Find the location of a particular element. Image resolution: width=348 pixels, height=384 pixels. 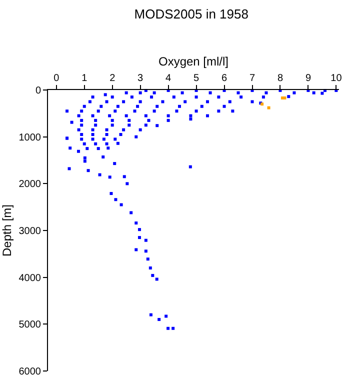

chart-title: MODS2005 in 1958 is located at coordinates (191, 14).